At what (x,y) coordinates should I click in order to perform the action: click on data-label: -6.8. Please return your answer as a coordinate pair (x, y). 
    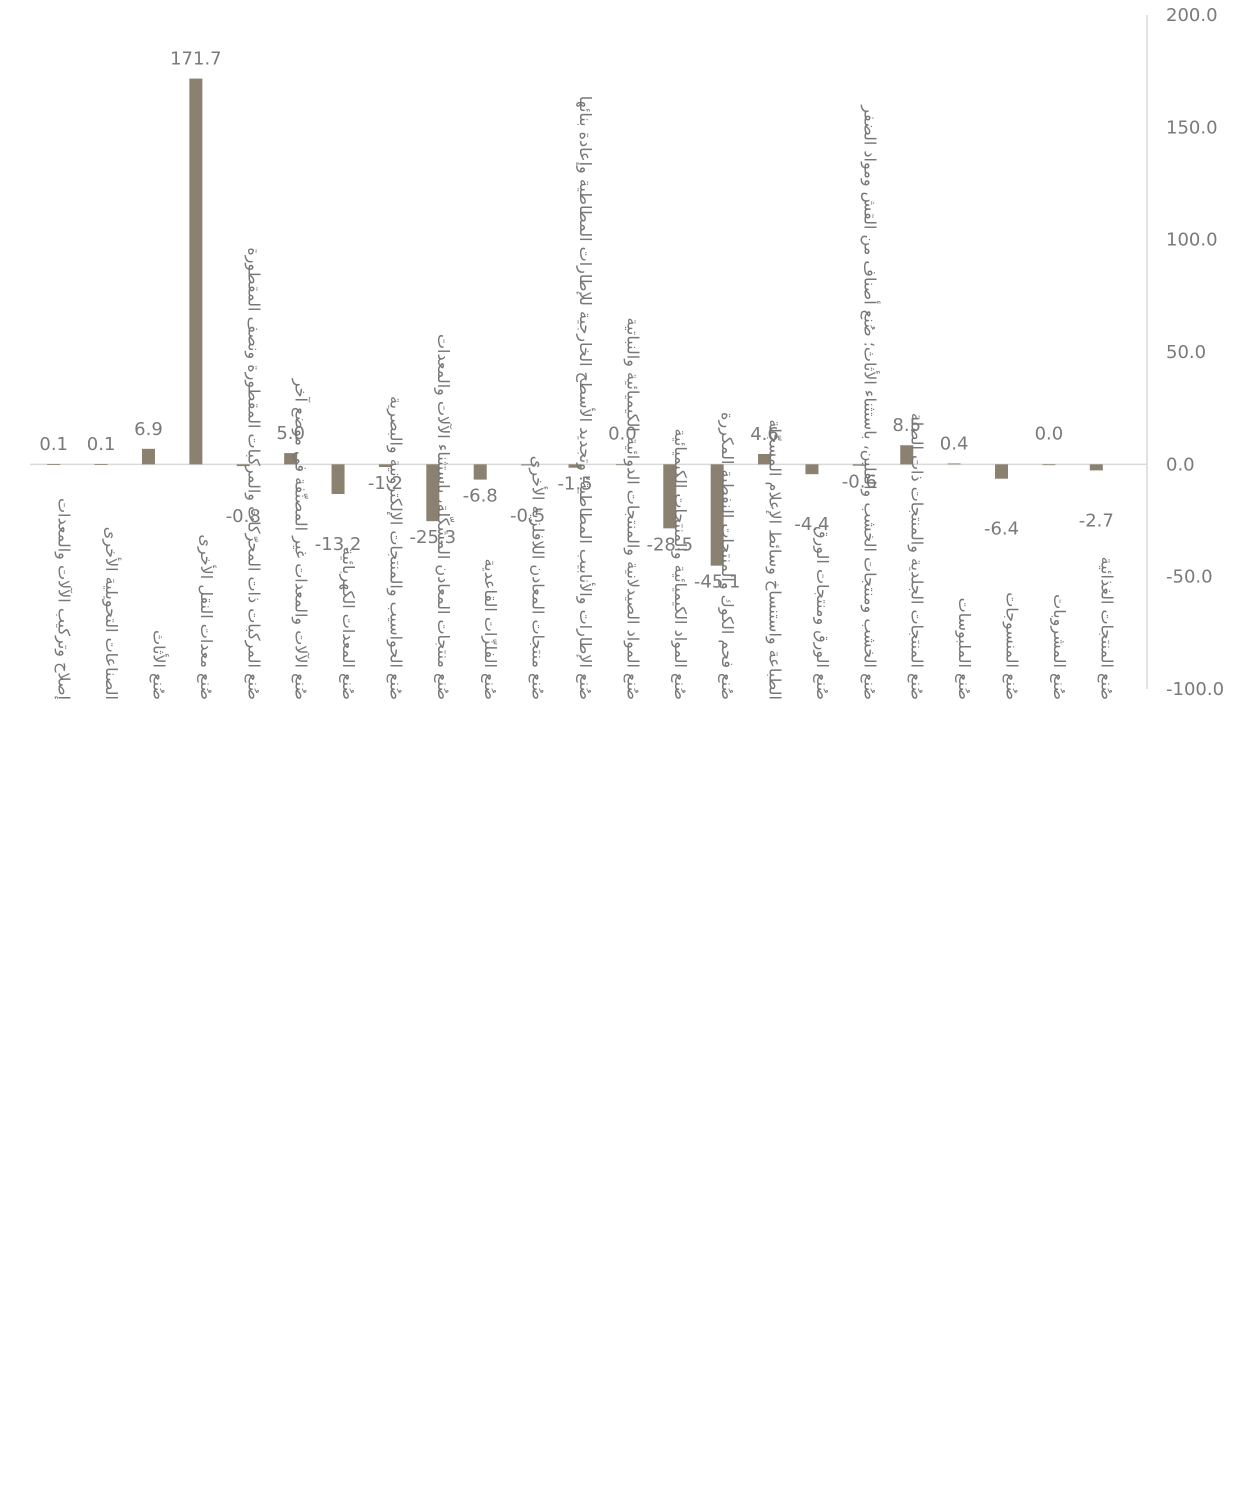
    Looking at the image, I should click on (480, 496).